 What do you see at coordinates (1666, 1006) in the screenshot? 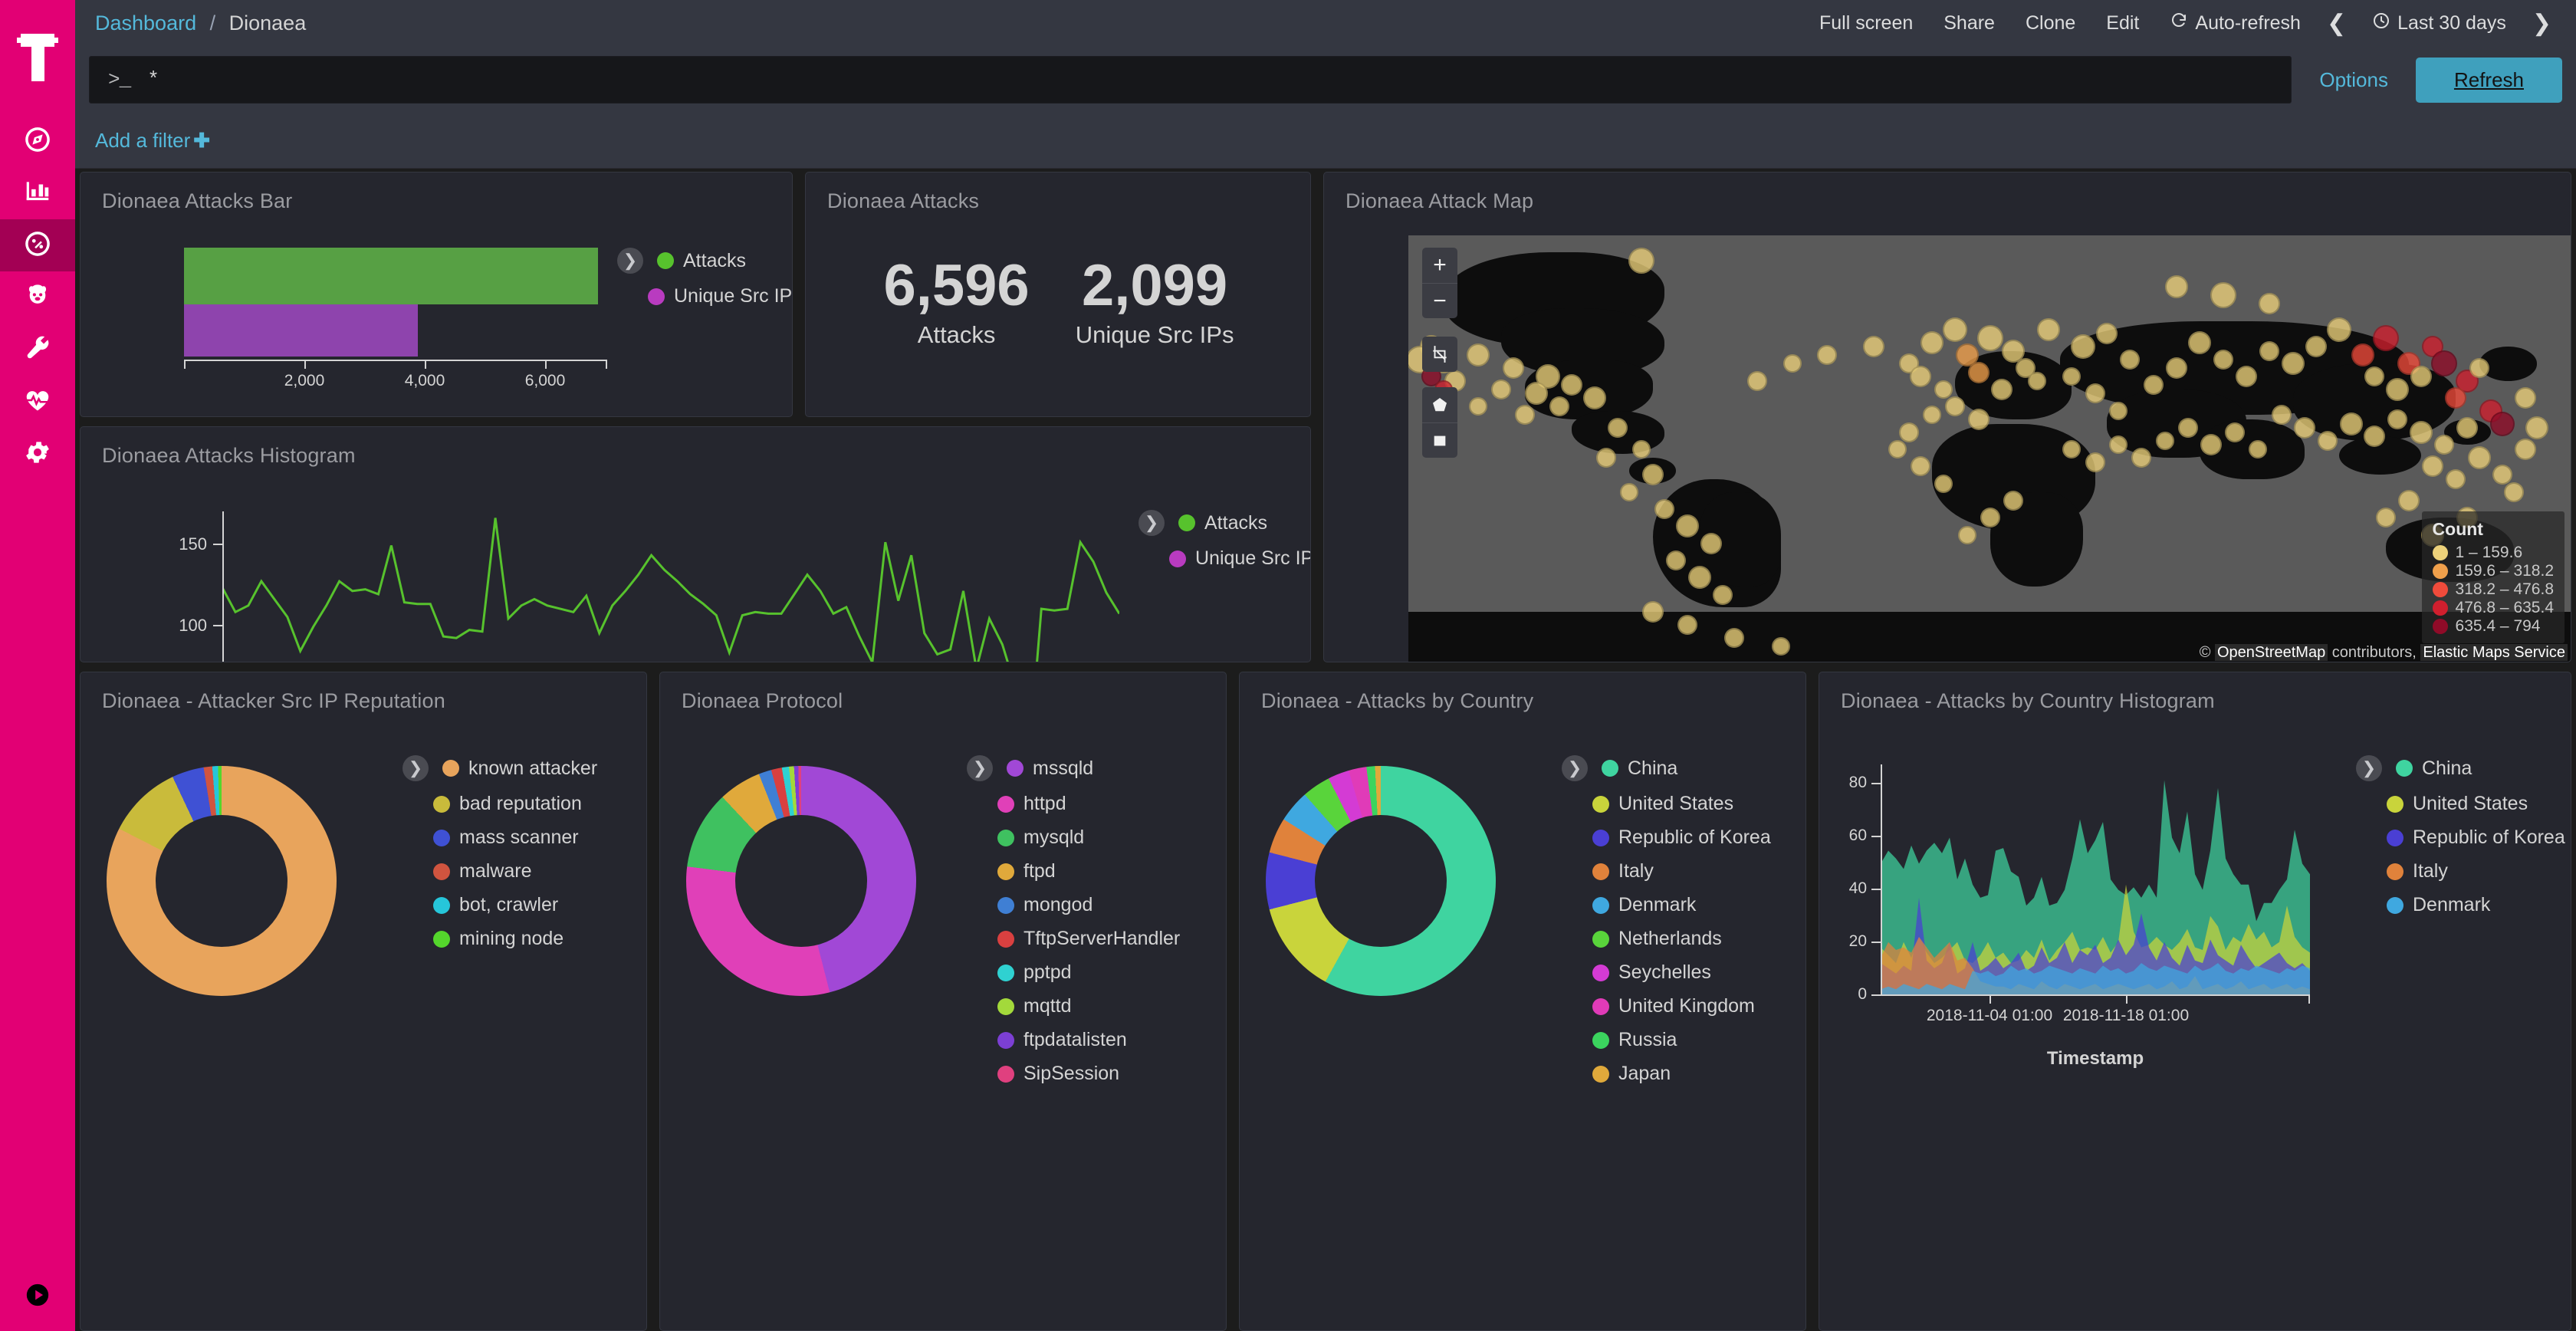
I see `legend-item: United Kingdom` at bounding box center [1666, 1006].